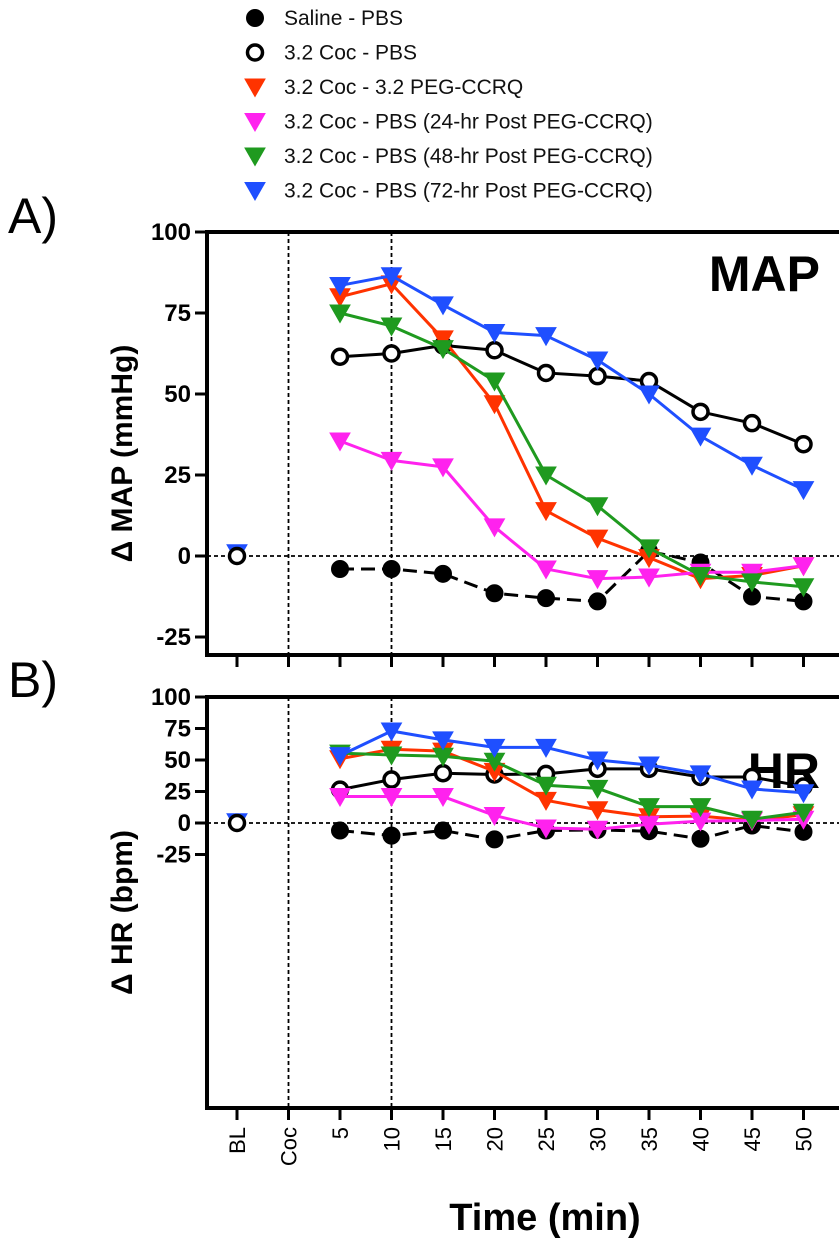  What do you see at coordinates (171, 697) in the screenshot?
I see `y-tick-label: 100` at bounding box center [171, 697].